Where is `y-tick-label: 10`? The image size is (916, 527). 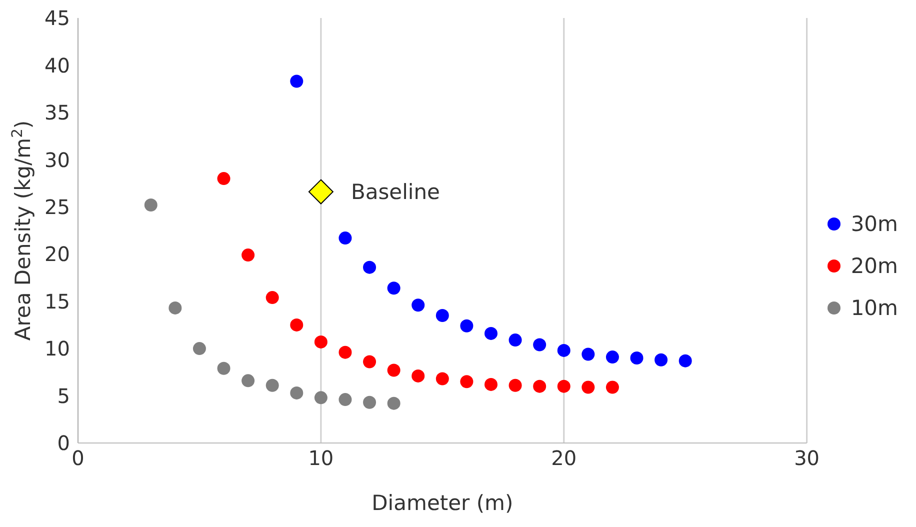
y-tick-label: 10 is located at coordinates (57, 348).